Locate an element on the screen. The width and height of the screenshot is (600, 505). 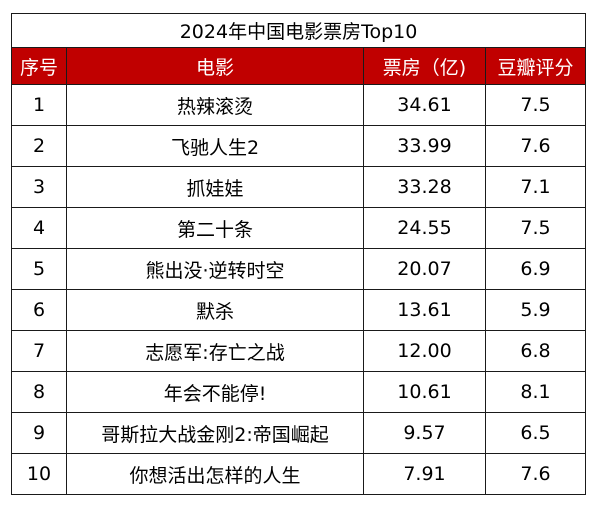
movie-name-cell: 哥斯拉大战金刚2:帝国崛起 is located at coordinates (215, 433).